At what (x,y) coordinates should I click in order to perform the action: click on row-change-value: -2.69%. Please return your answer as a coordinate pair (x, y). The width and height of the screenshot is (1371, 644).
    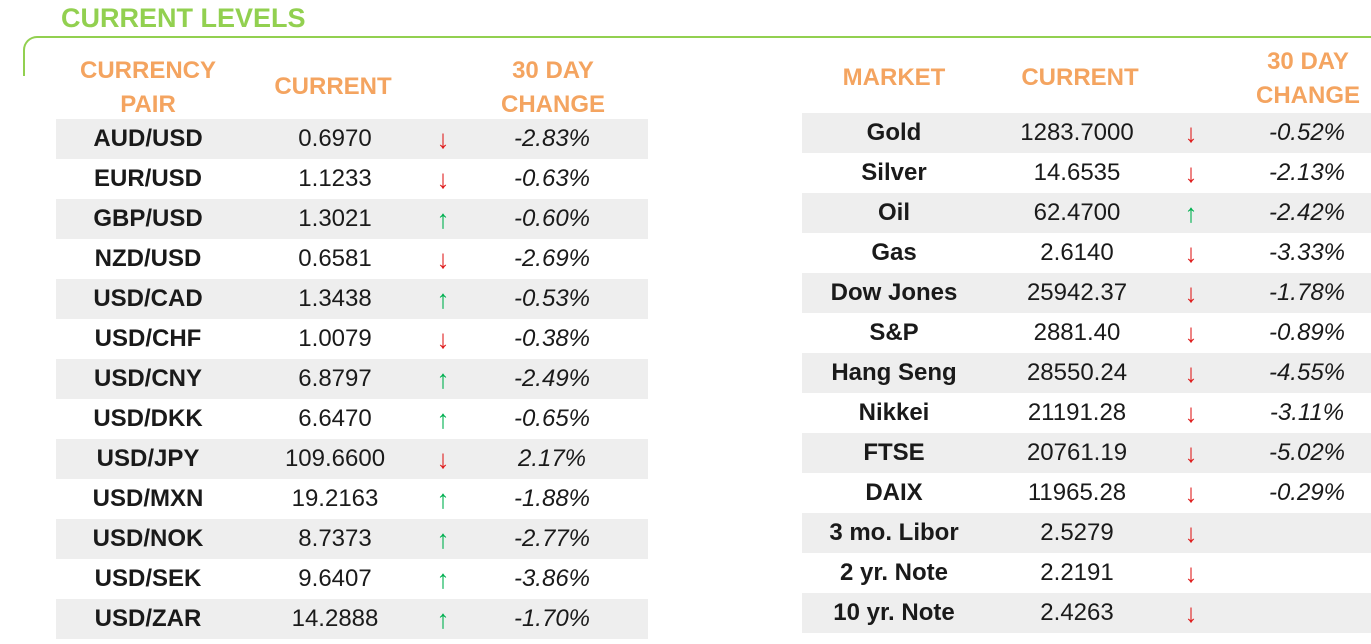
    Looking at the image, I should click on (552, 258).